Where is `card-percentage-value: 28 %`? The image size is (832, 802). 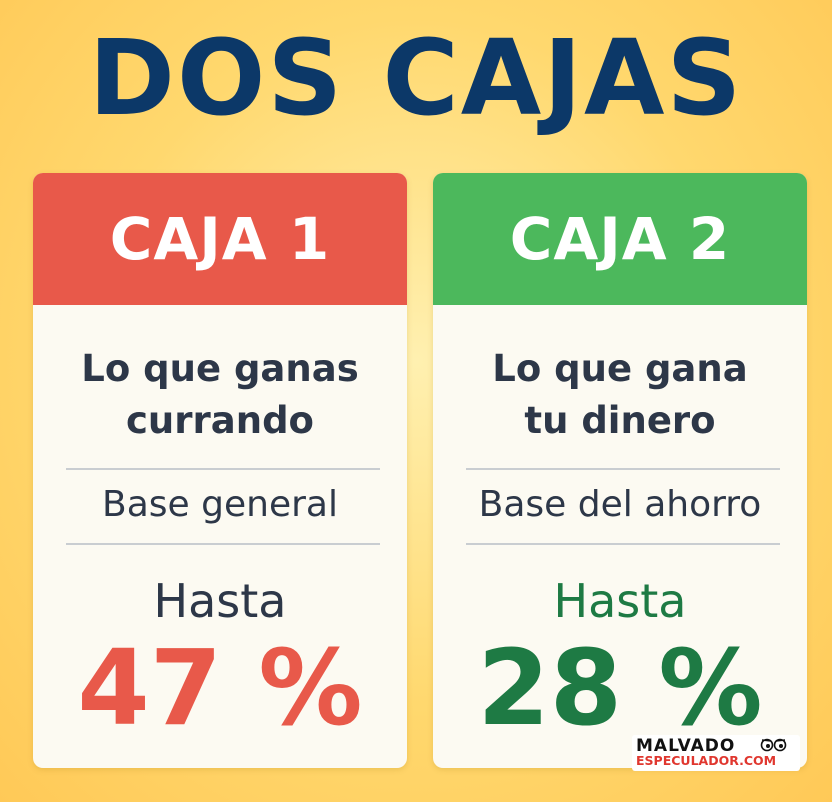
card-percentage-value: 28 % is located at coordinates (620, 688).